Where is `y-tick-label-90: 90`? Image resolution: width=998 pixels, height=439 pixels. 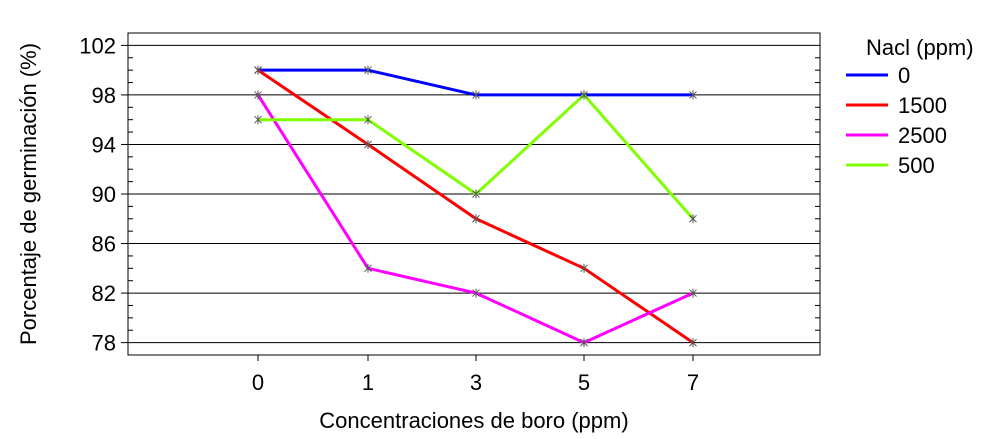
y-tick-label-90: 90 is located at coordinates (104, 194).